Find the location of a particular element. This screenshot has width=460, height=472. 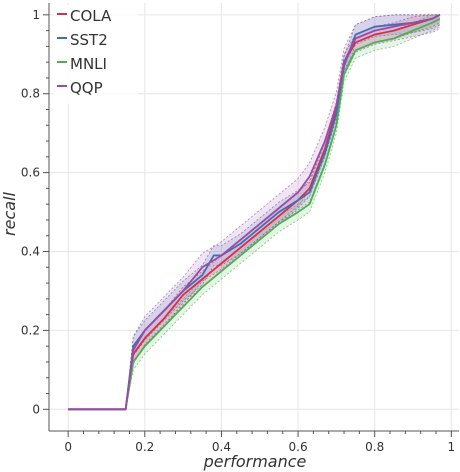

x-tick-label-0: 0 is located at coordinates (68, 447).